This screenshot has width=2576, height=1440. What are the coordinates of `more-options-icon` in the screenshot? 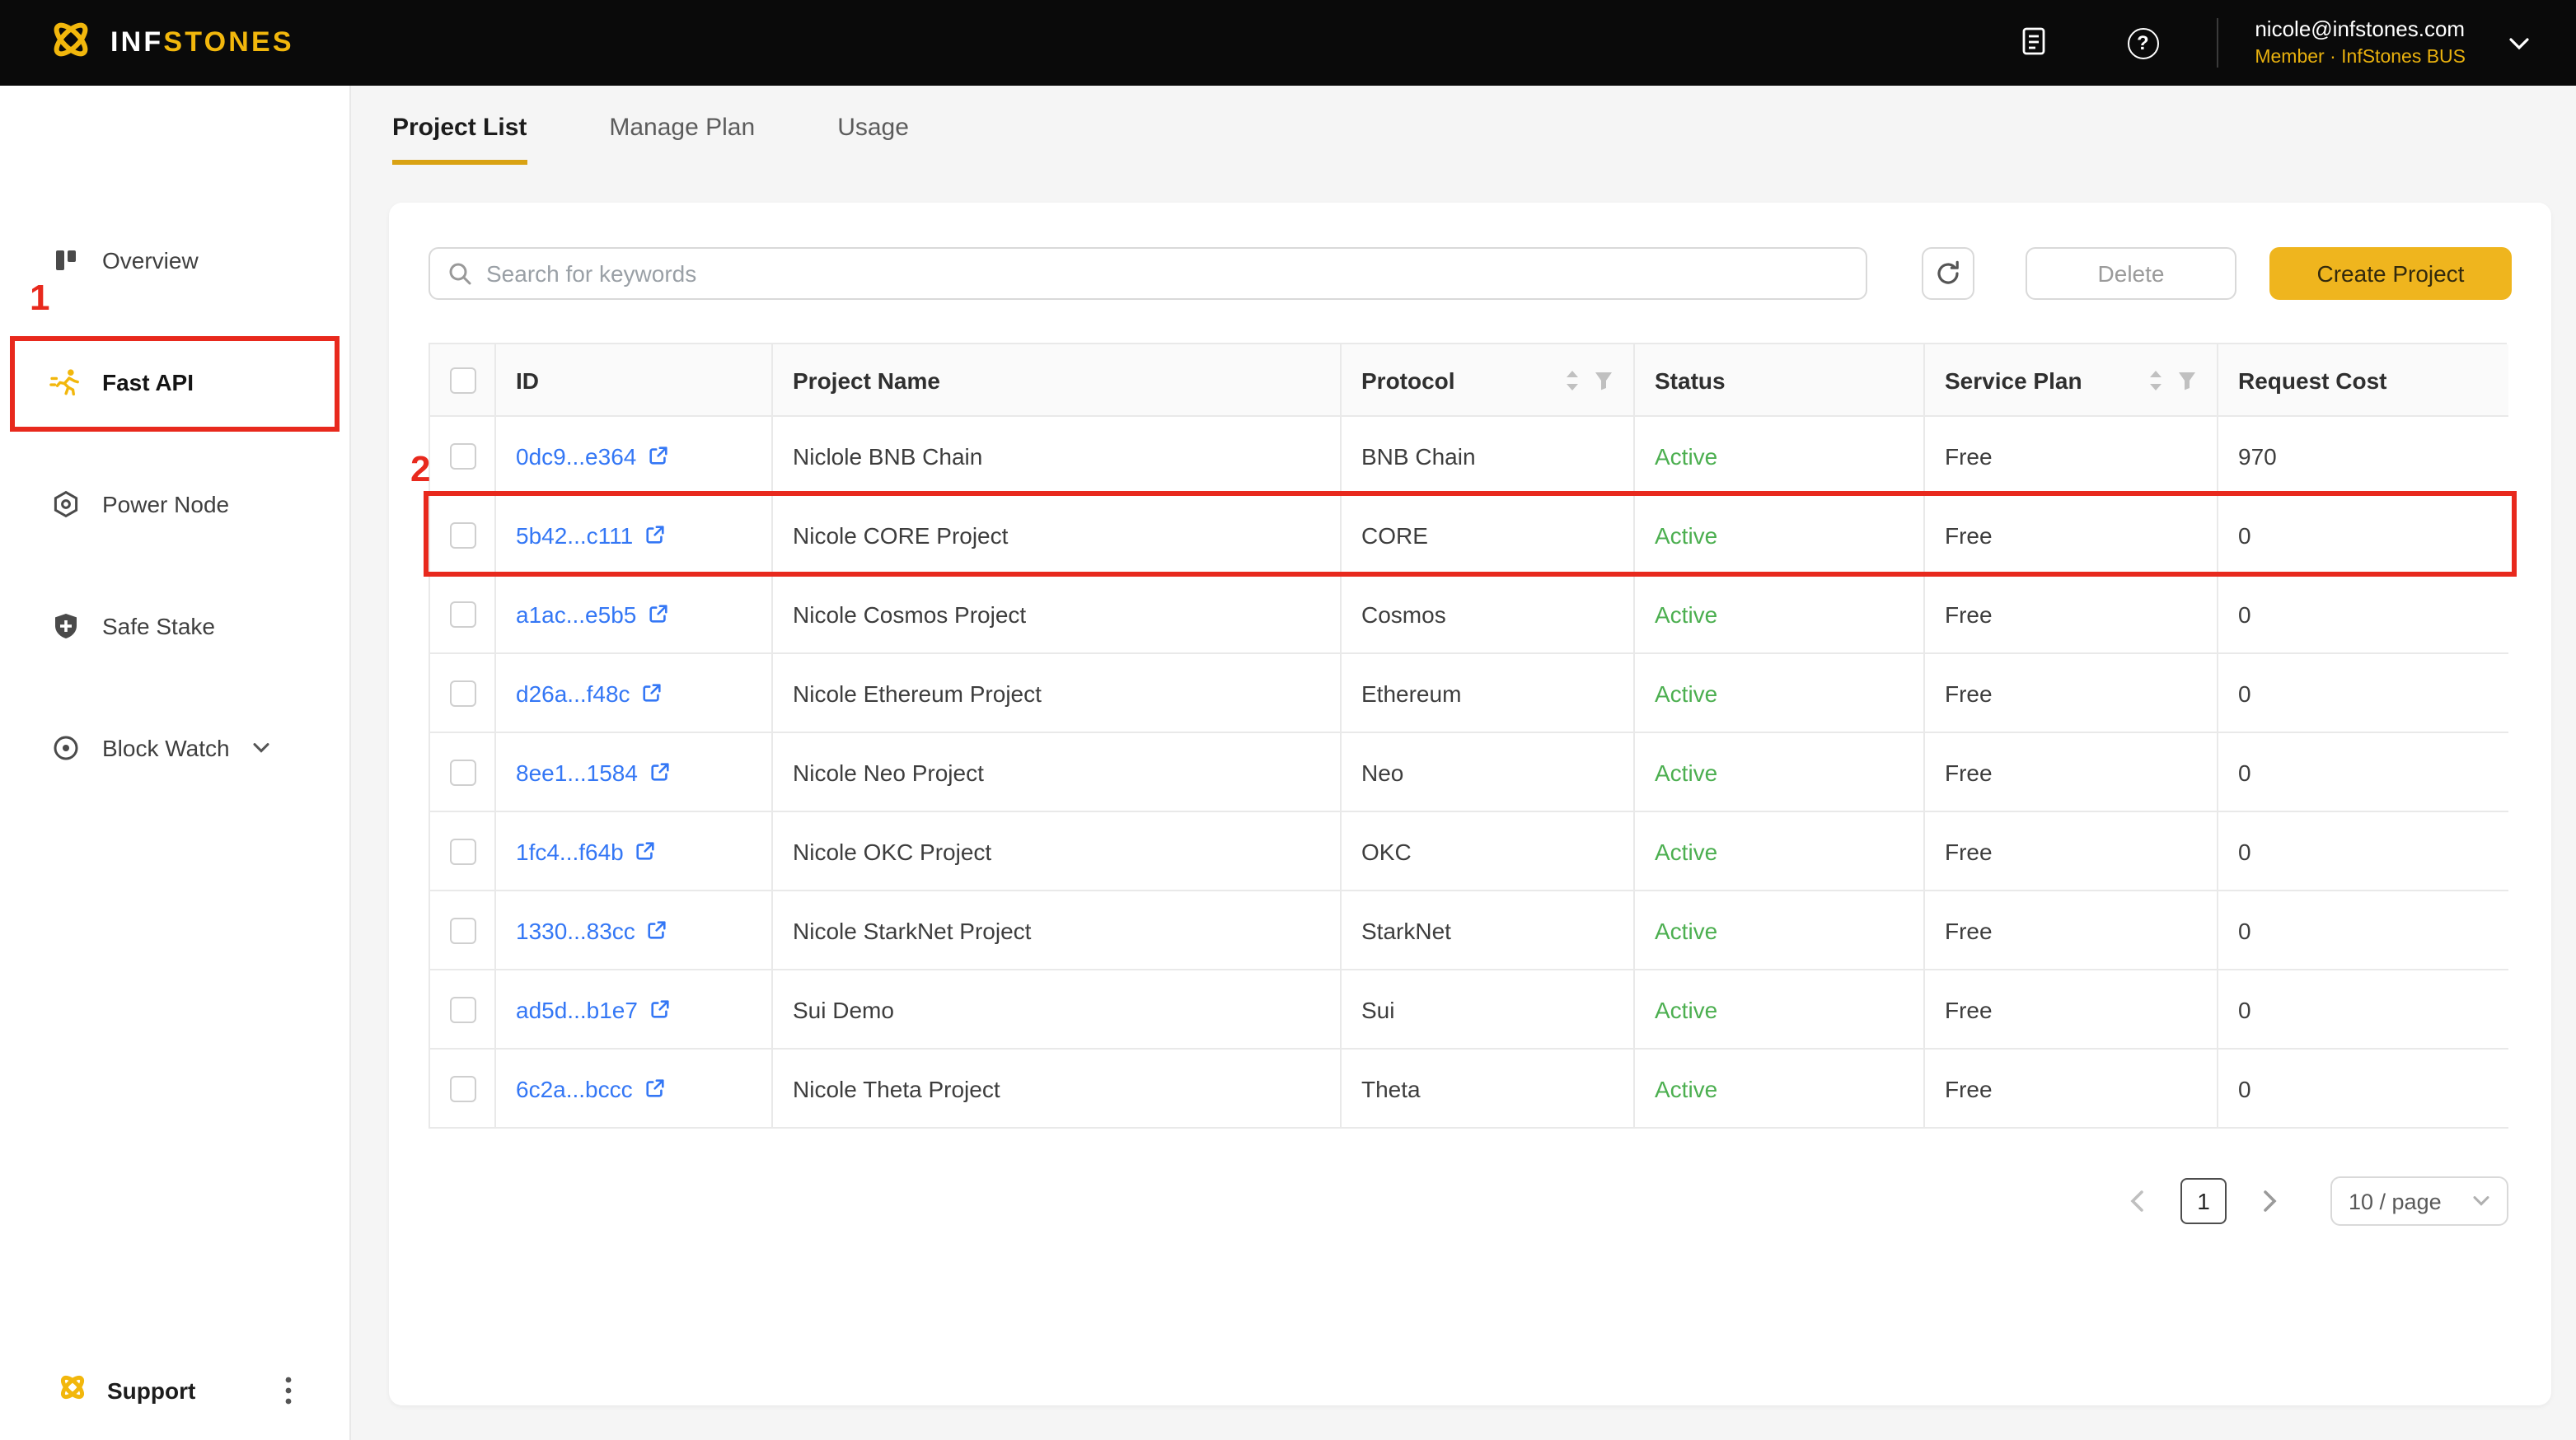 It's located at (288, 1390).